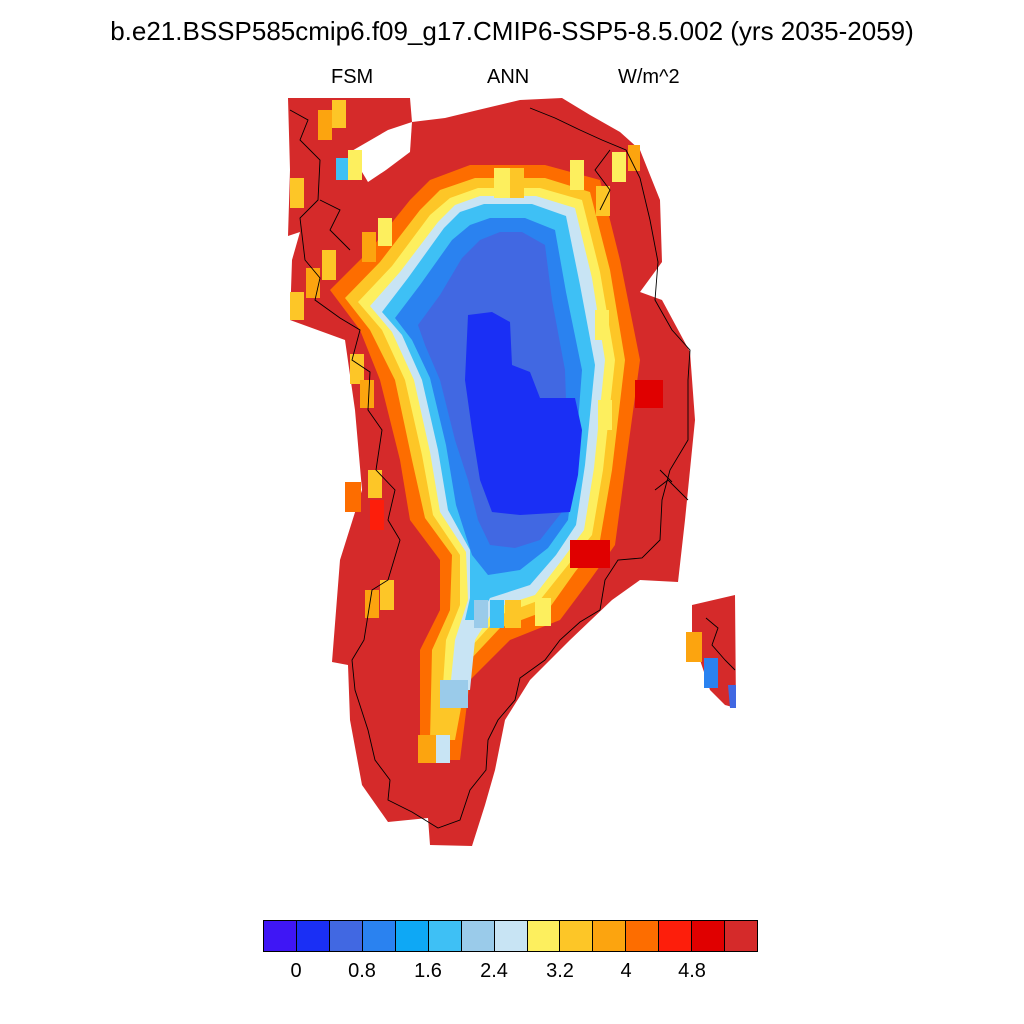 The width and height of the screenshot is (1024, 1024). Describe the element at coordinates (362, 971) in the screenshot. I see `colorbar-tick-label: 0.8` at that location.